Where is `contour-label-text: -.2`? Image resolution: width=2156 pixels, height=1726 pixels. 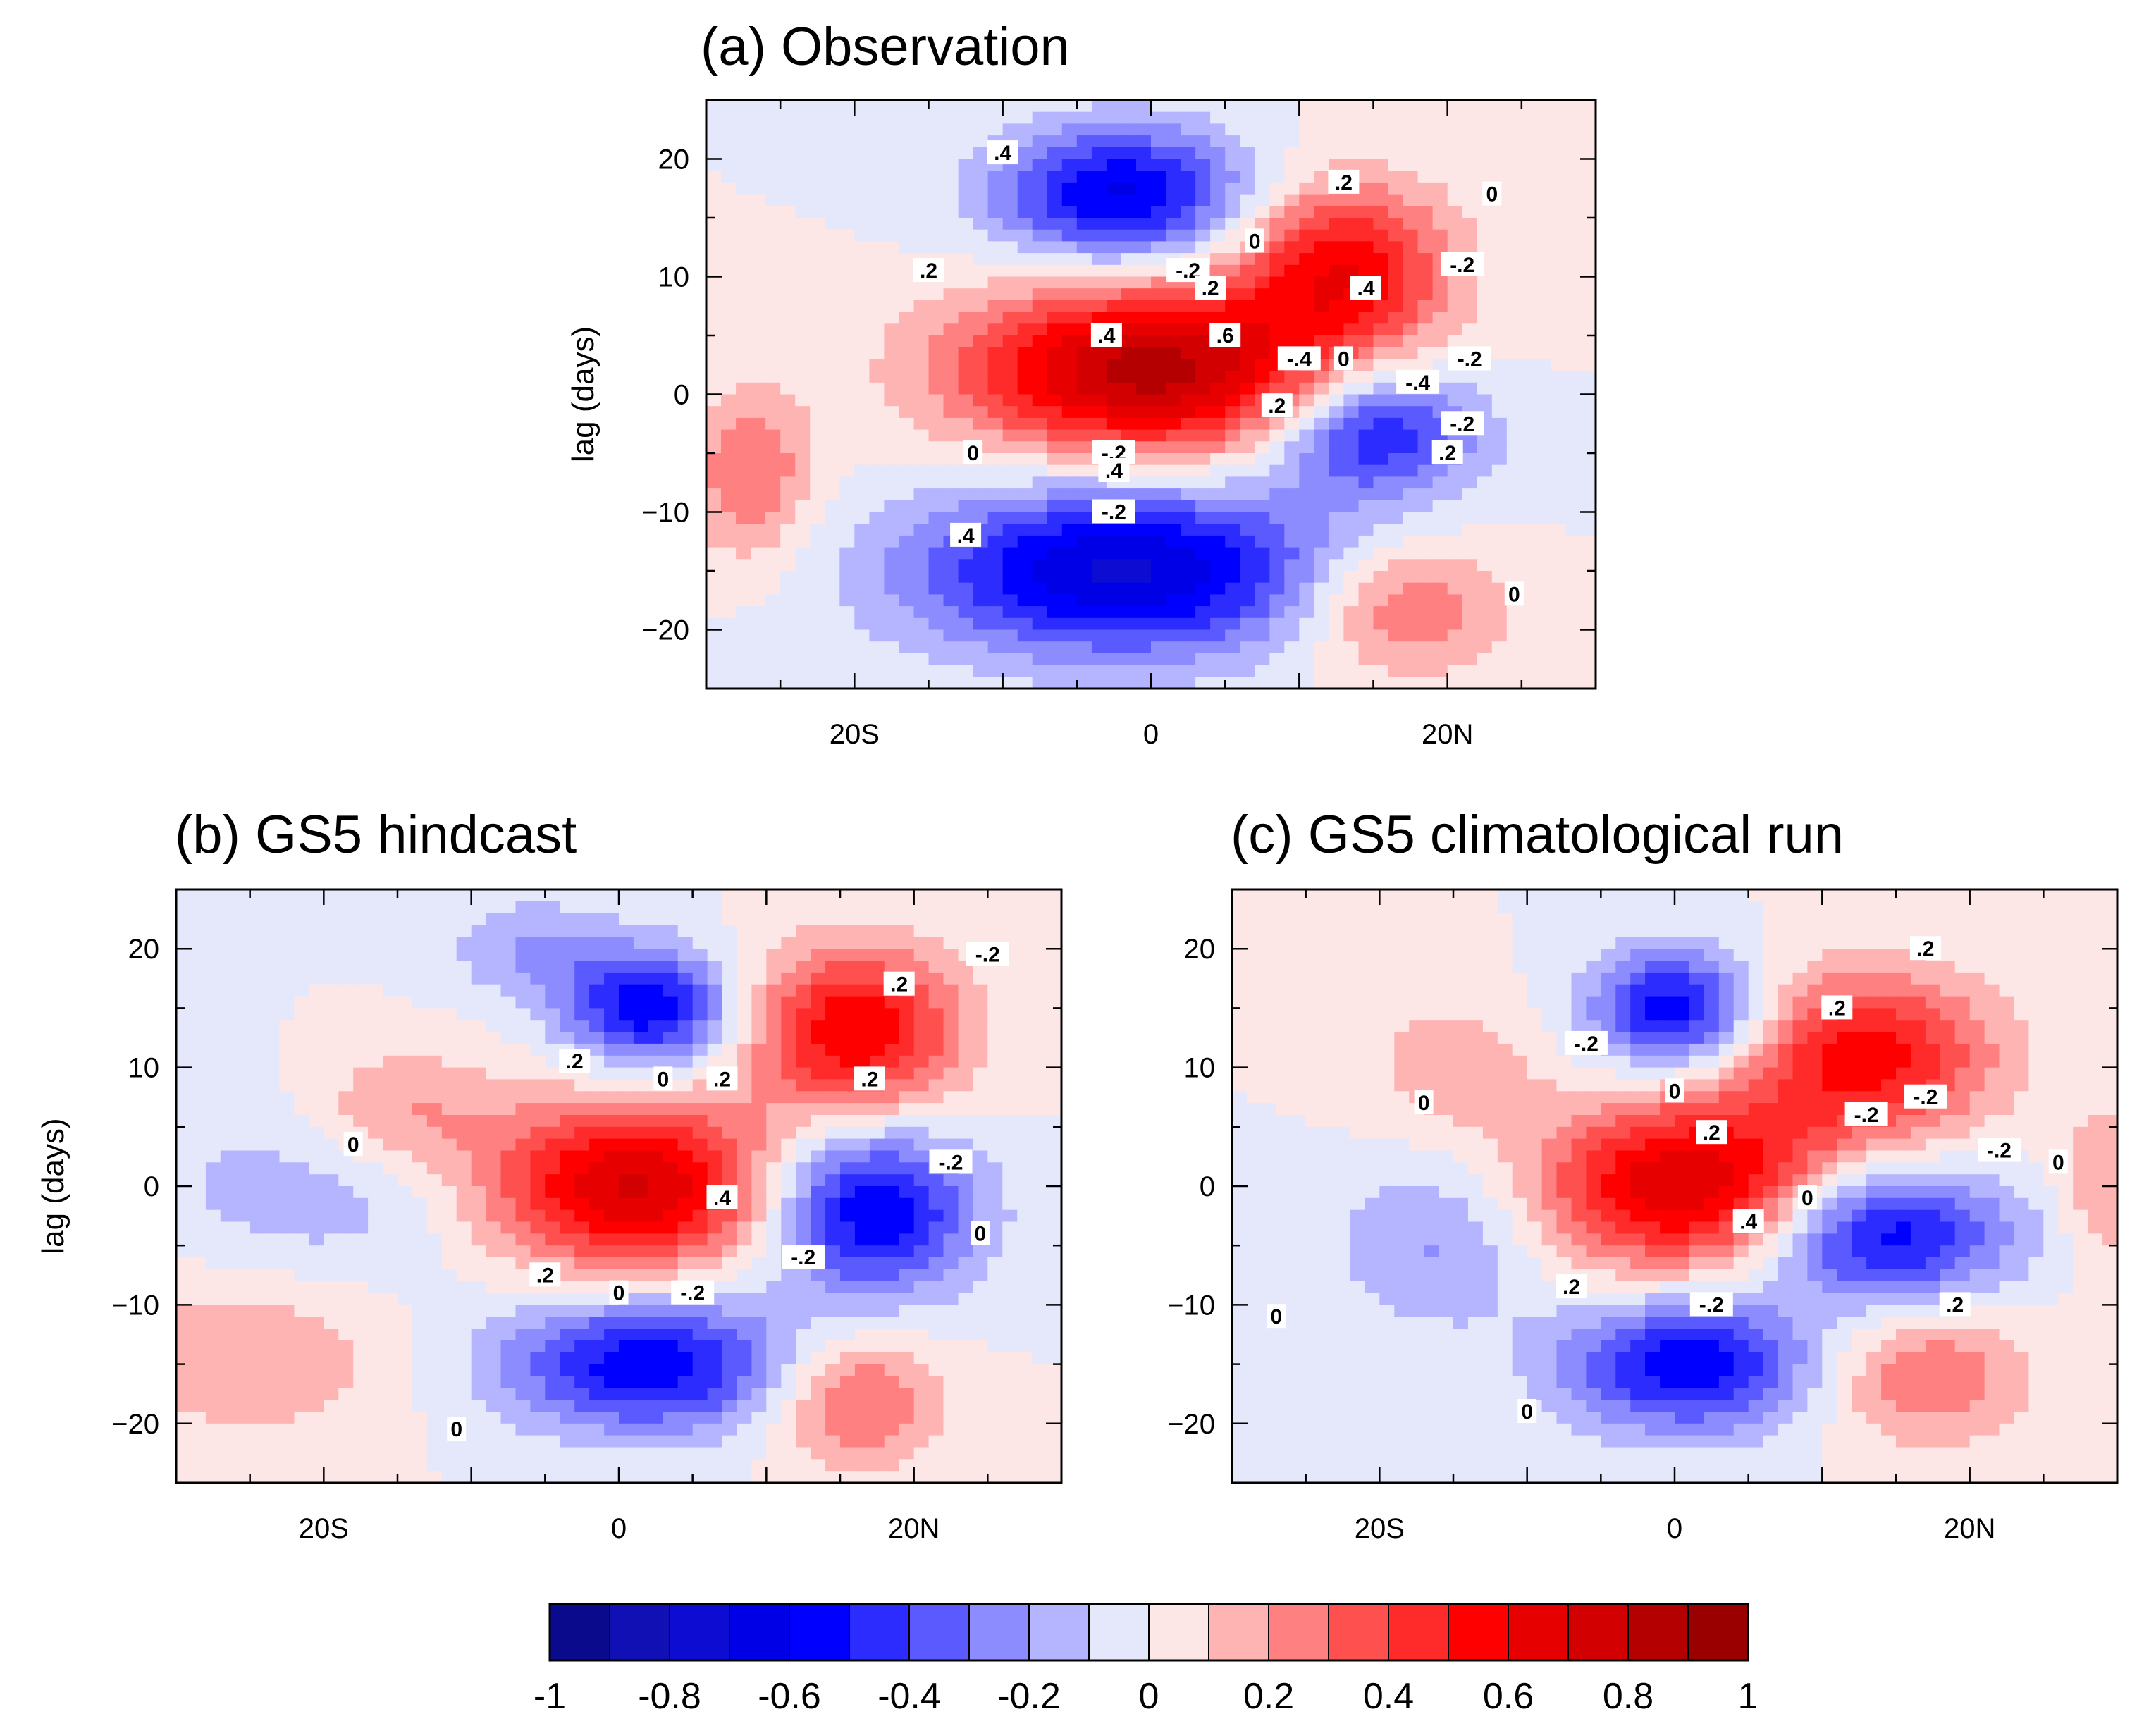
contour-label-text: -.2 is located at coordinates (1462, 424).